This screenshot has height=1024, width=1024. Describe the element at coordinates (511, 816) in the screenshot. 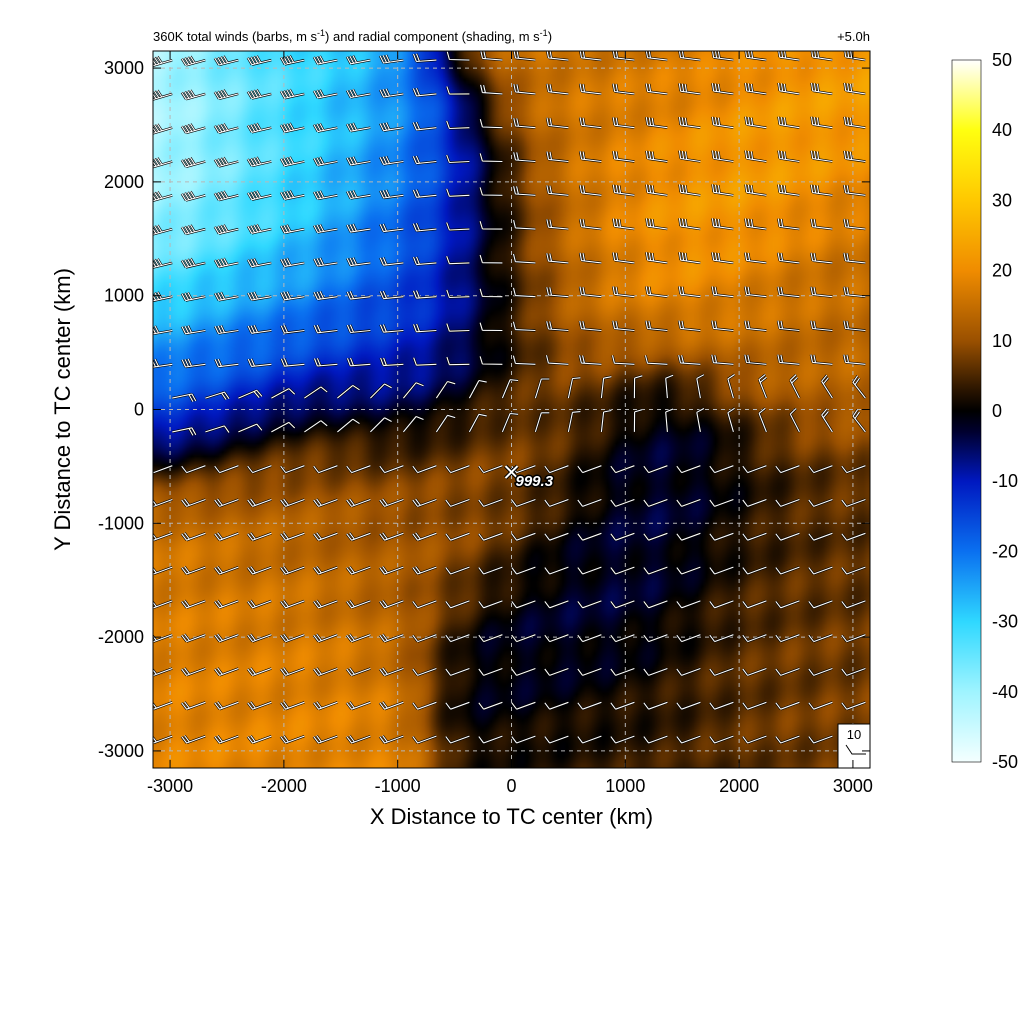

I see `x-axis-label: X Distance to TC center (km)` at that location.